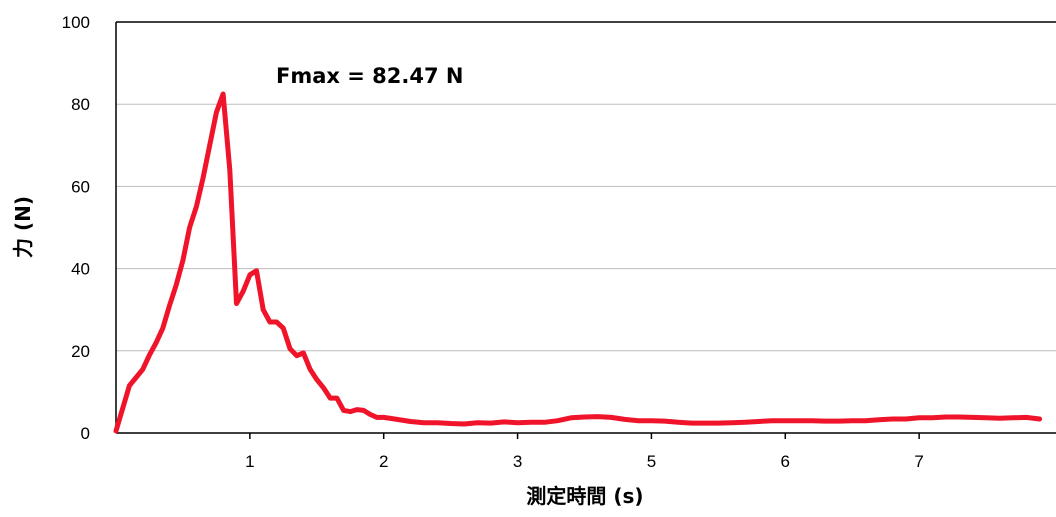  Describe the element at coordinates (918, 461) in the screenshot. I see `x-tick-label: 7` at that location.